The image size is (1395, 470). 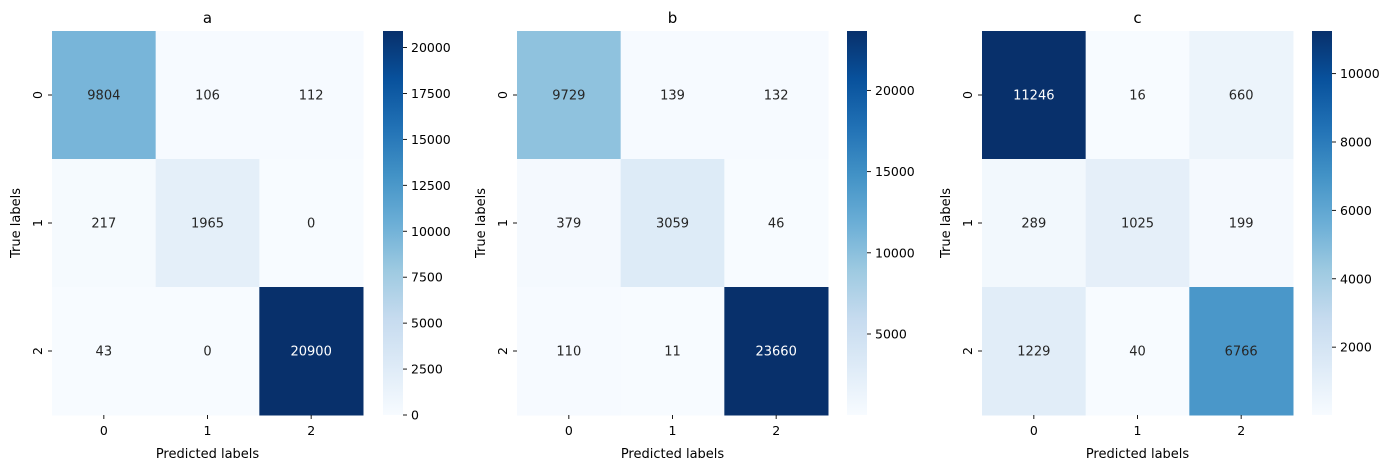 What do you see at coordinates (1241, 352) in the screenshot?
I see `cell-value-label: 6766` at bounding box center [1241, 352].